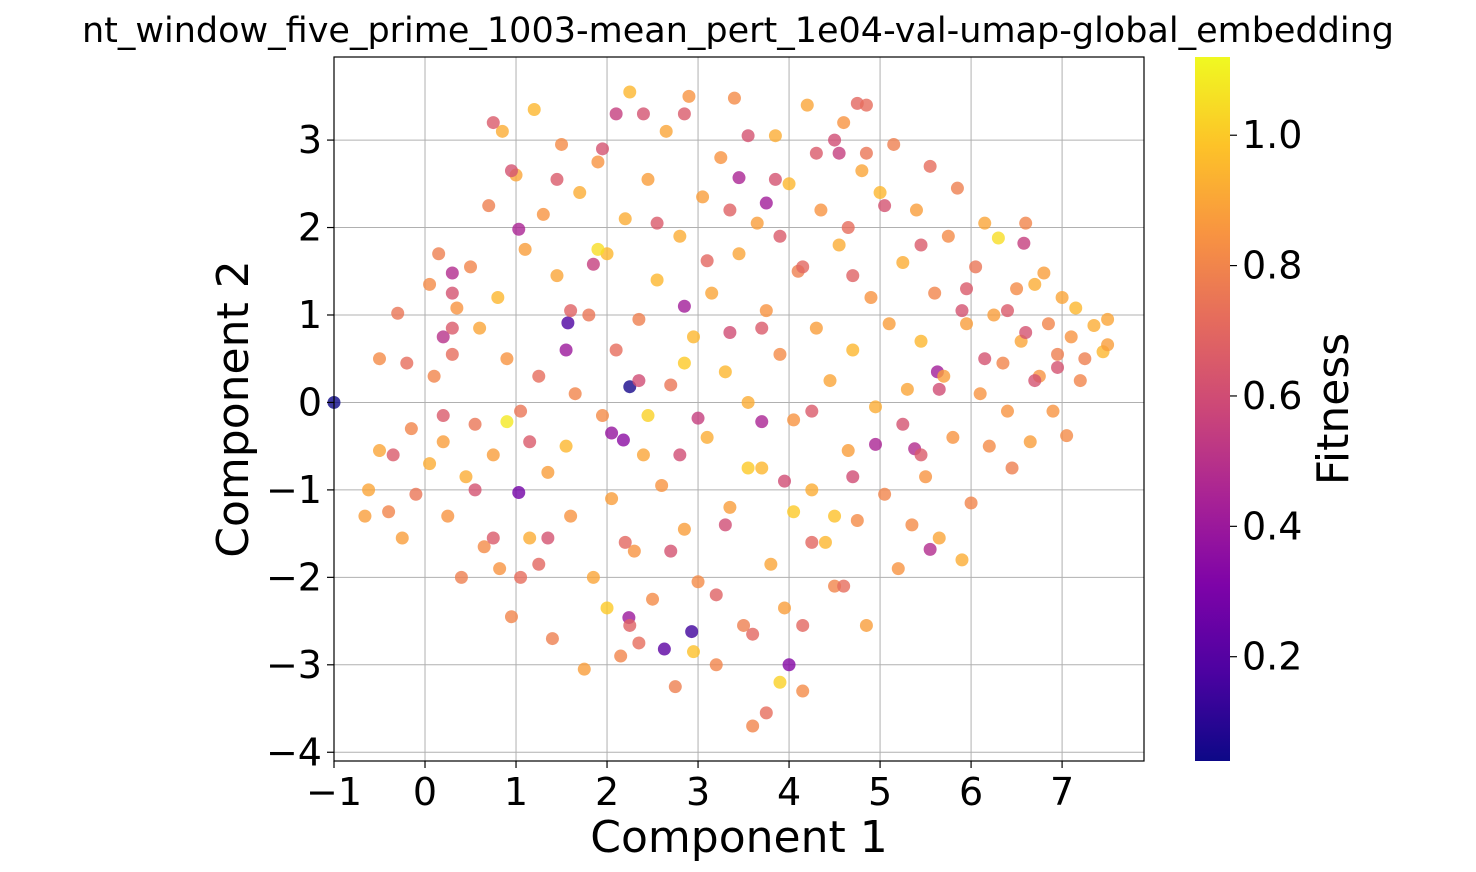 Image resolution: width=1476 pixels, height=872 pixels. What do you see at coordinates (294, 665) in the screenshot?
I see `y-tick-label: −3` at bounding box center [294, 665].